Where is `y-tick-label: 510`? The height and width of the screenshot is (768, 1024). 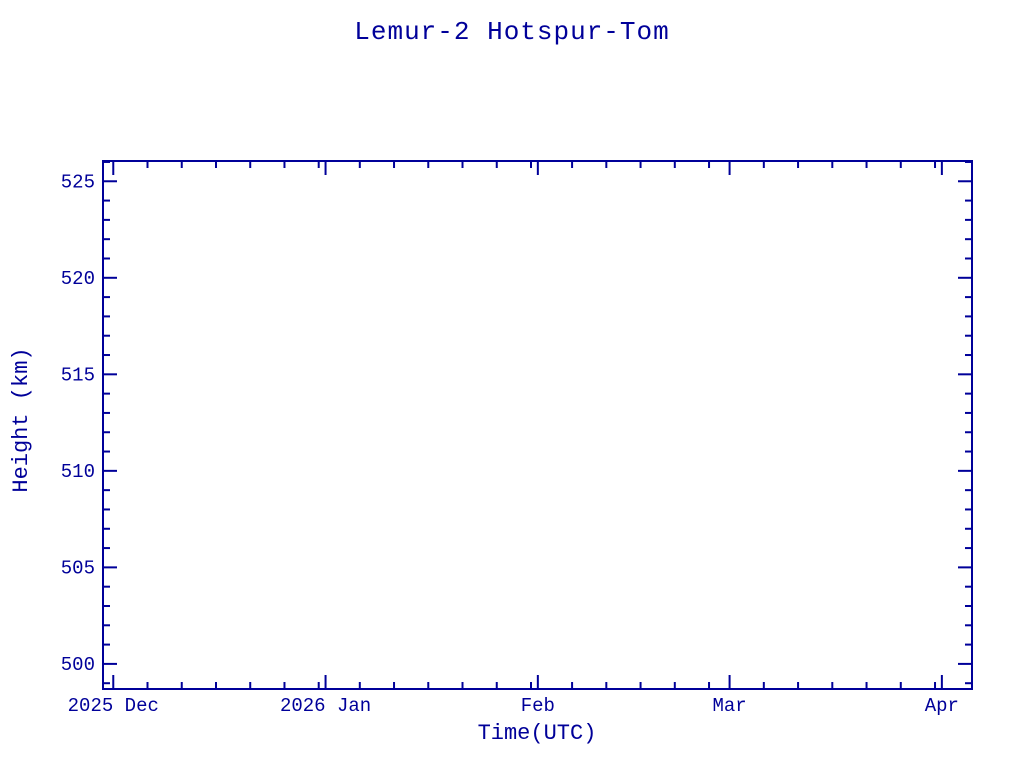
y-tick-label: 510 is located at coordinates (78, 472).